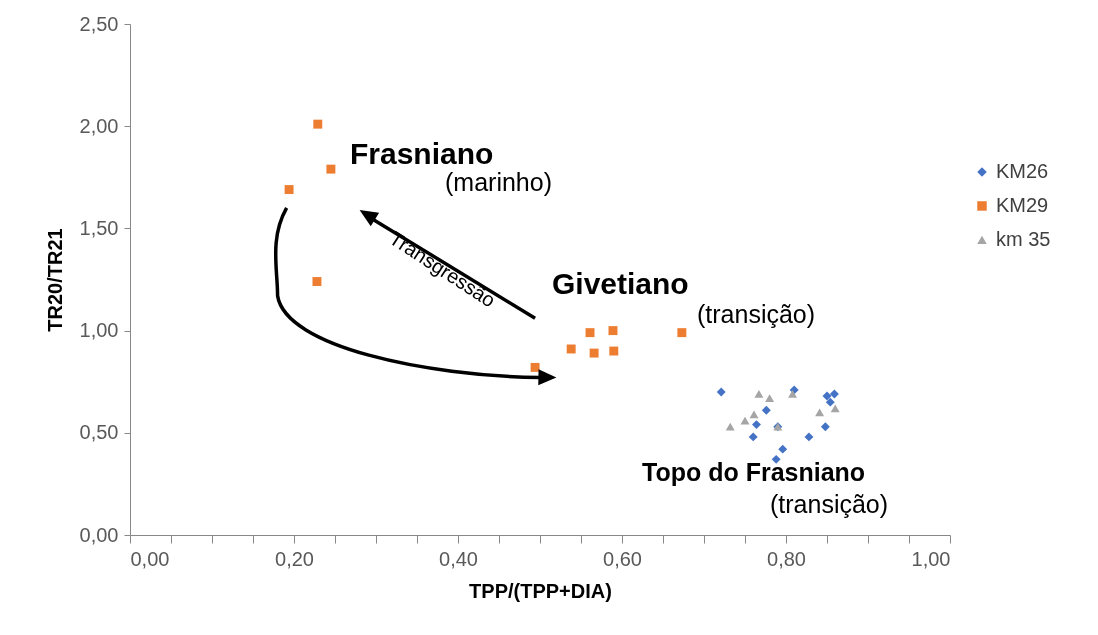  What do you see at coordinates (294, 558) in the screenshot?
I see `x-tick-label: 0,20` at bounding box center [294, 558].